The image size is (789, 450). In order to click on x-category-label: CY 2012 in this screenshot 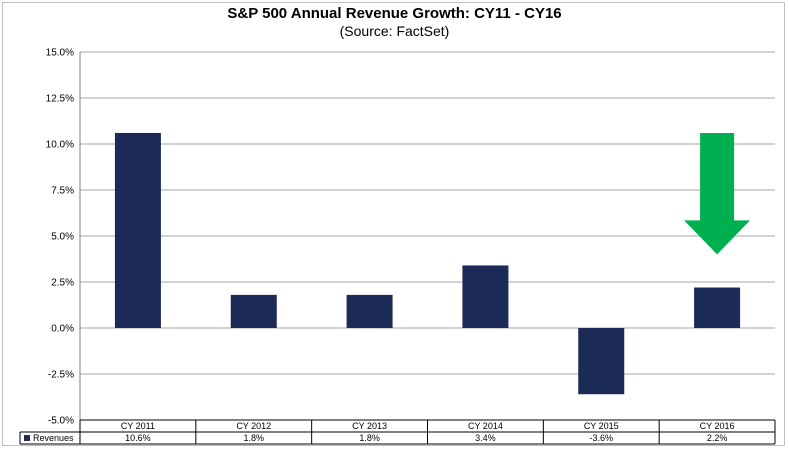, I will do `click(253, 426)`.